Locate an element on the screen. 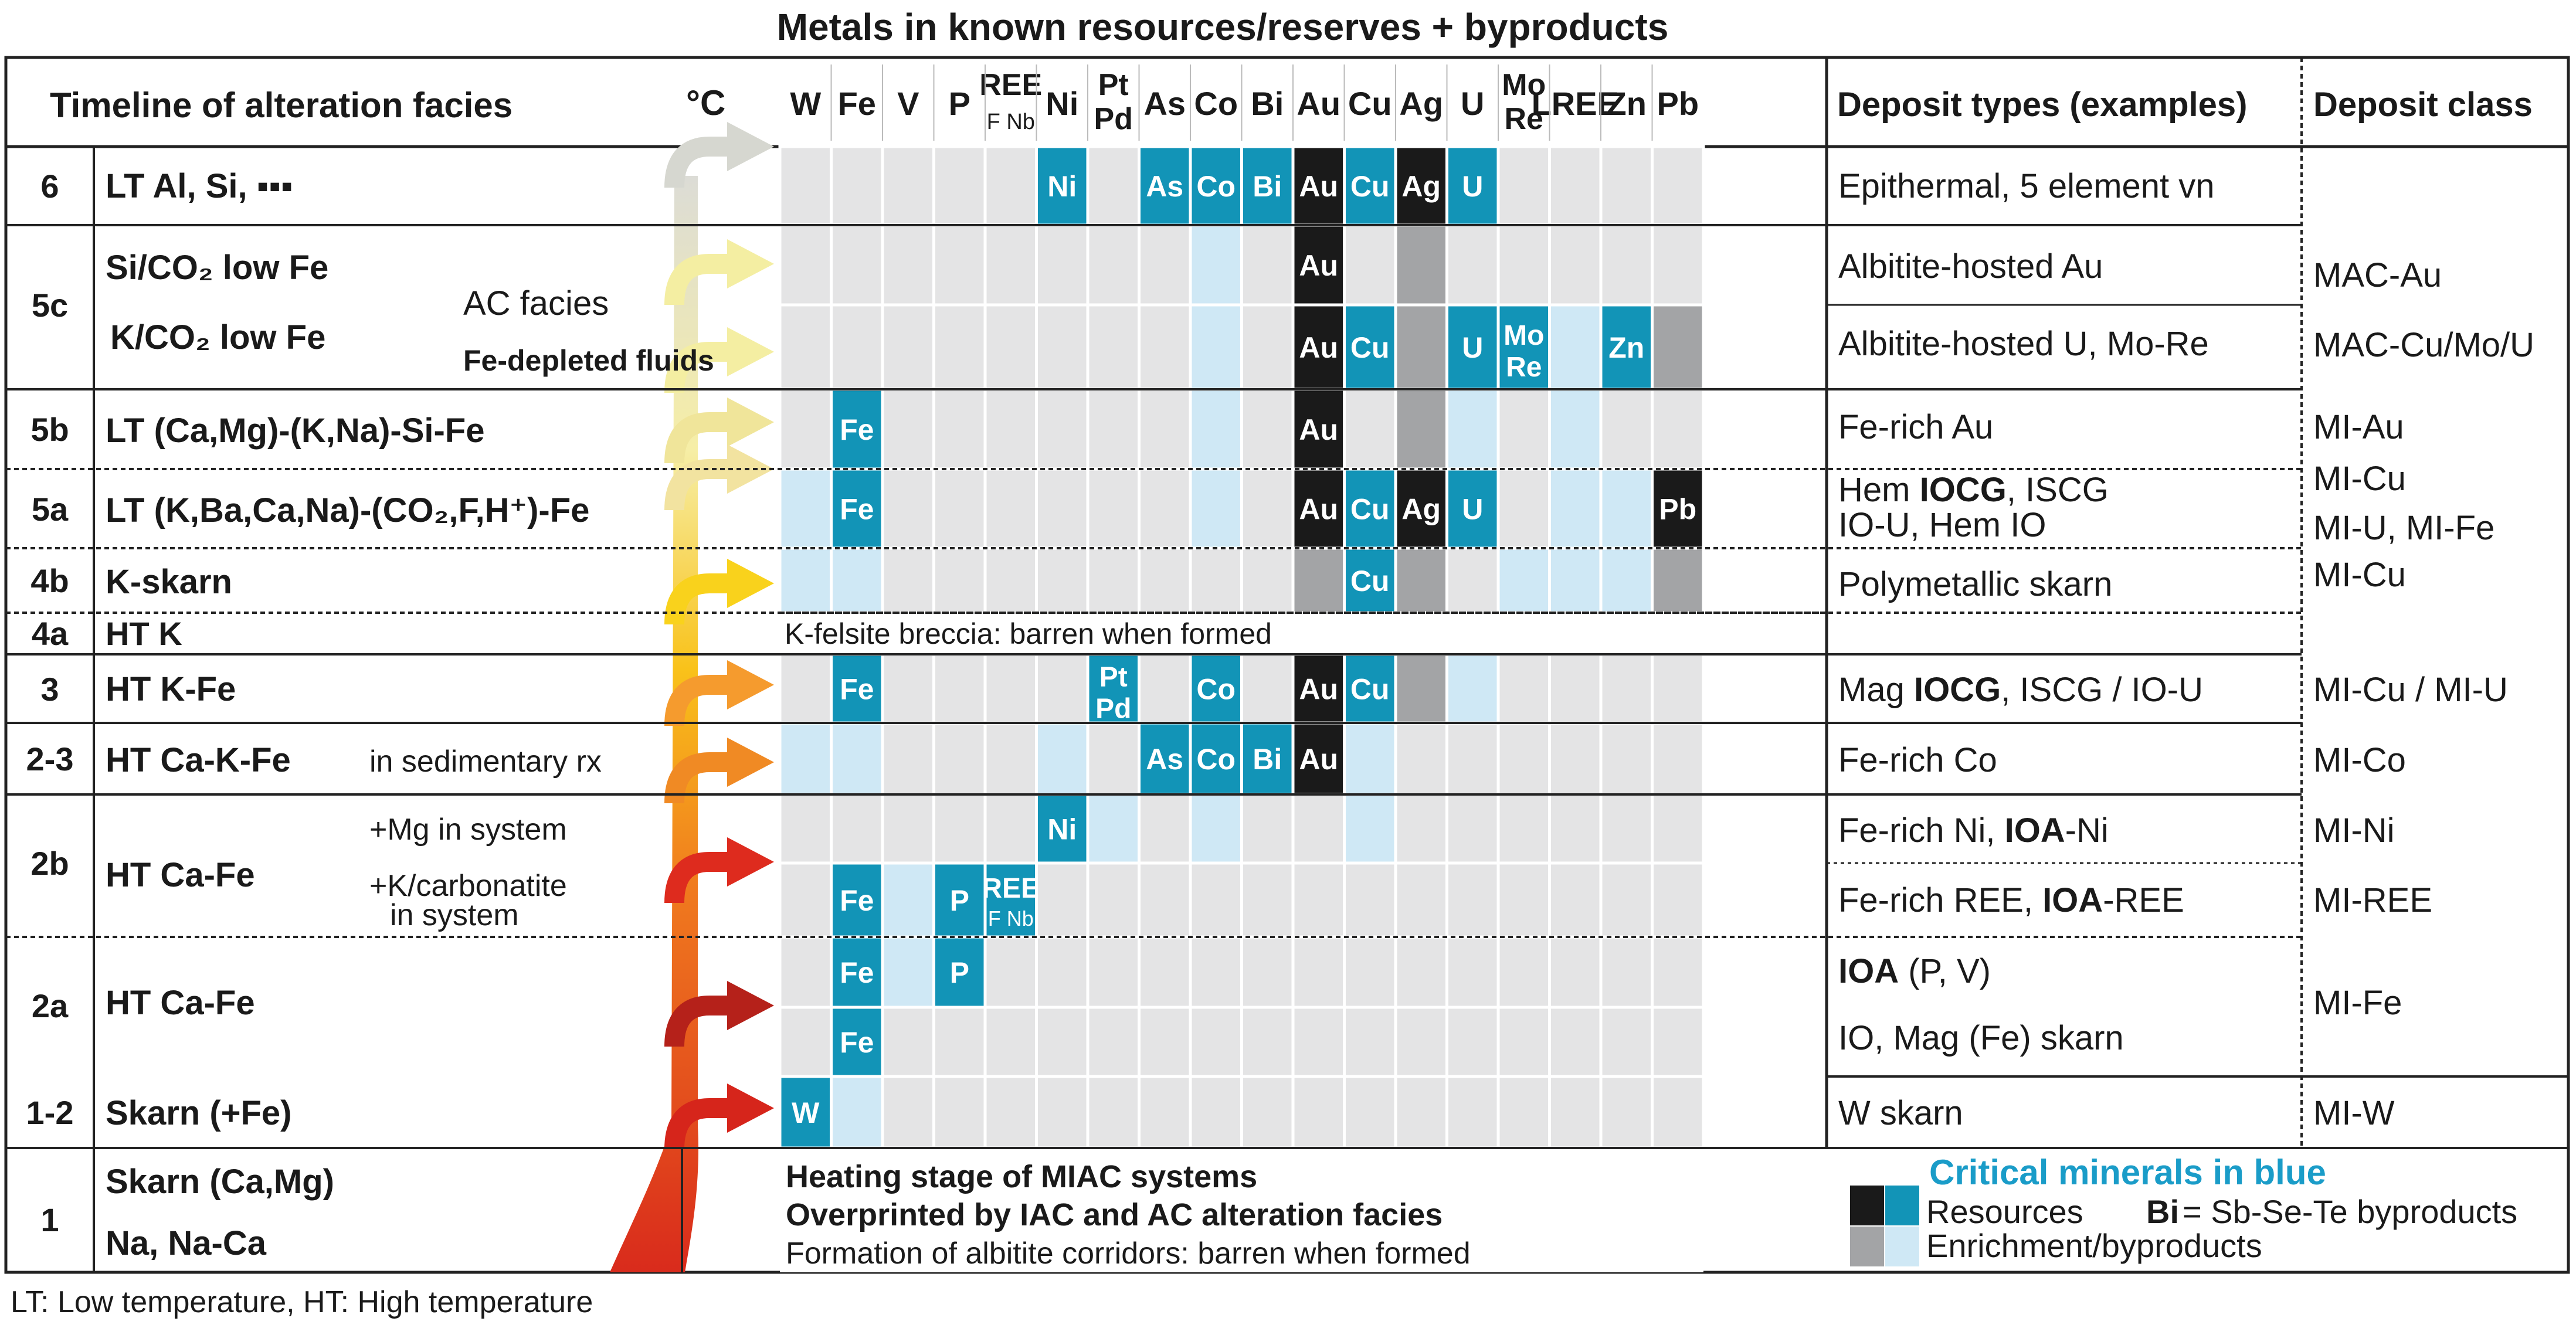  cell-r5c2-Ni is located at coordinates (1062, 347).